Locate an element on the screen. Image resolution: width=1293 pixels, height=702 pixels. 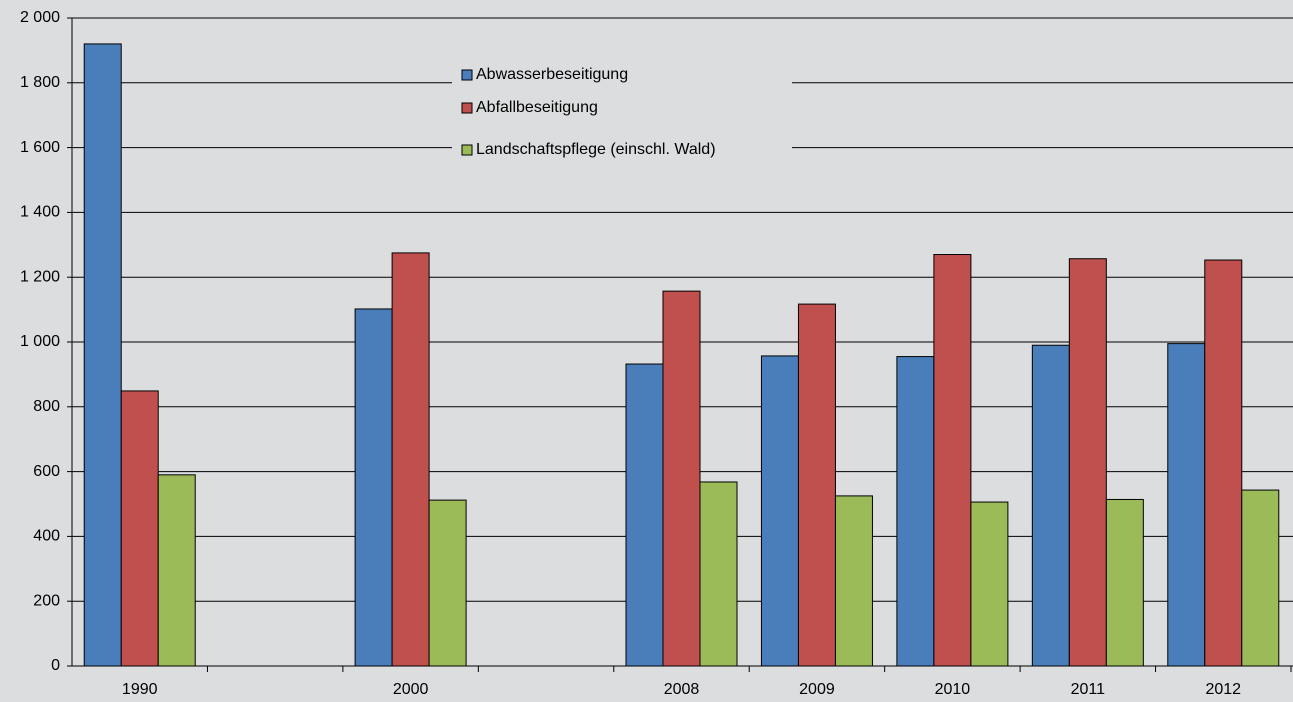
x-tick-label: 2012 is located at coordinates (1223, 689).